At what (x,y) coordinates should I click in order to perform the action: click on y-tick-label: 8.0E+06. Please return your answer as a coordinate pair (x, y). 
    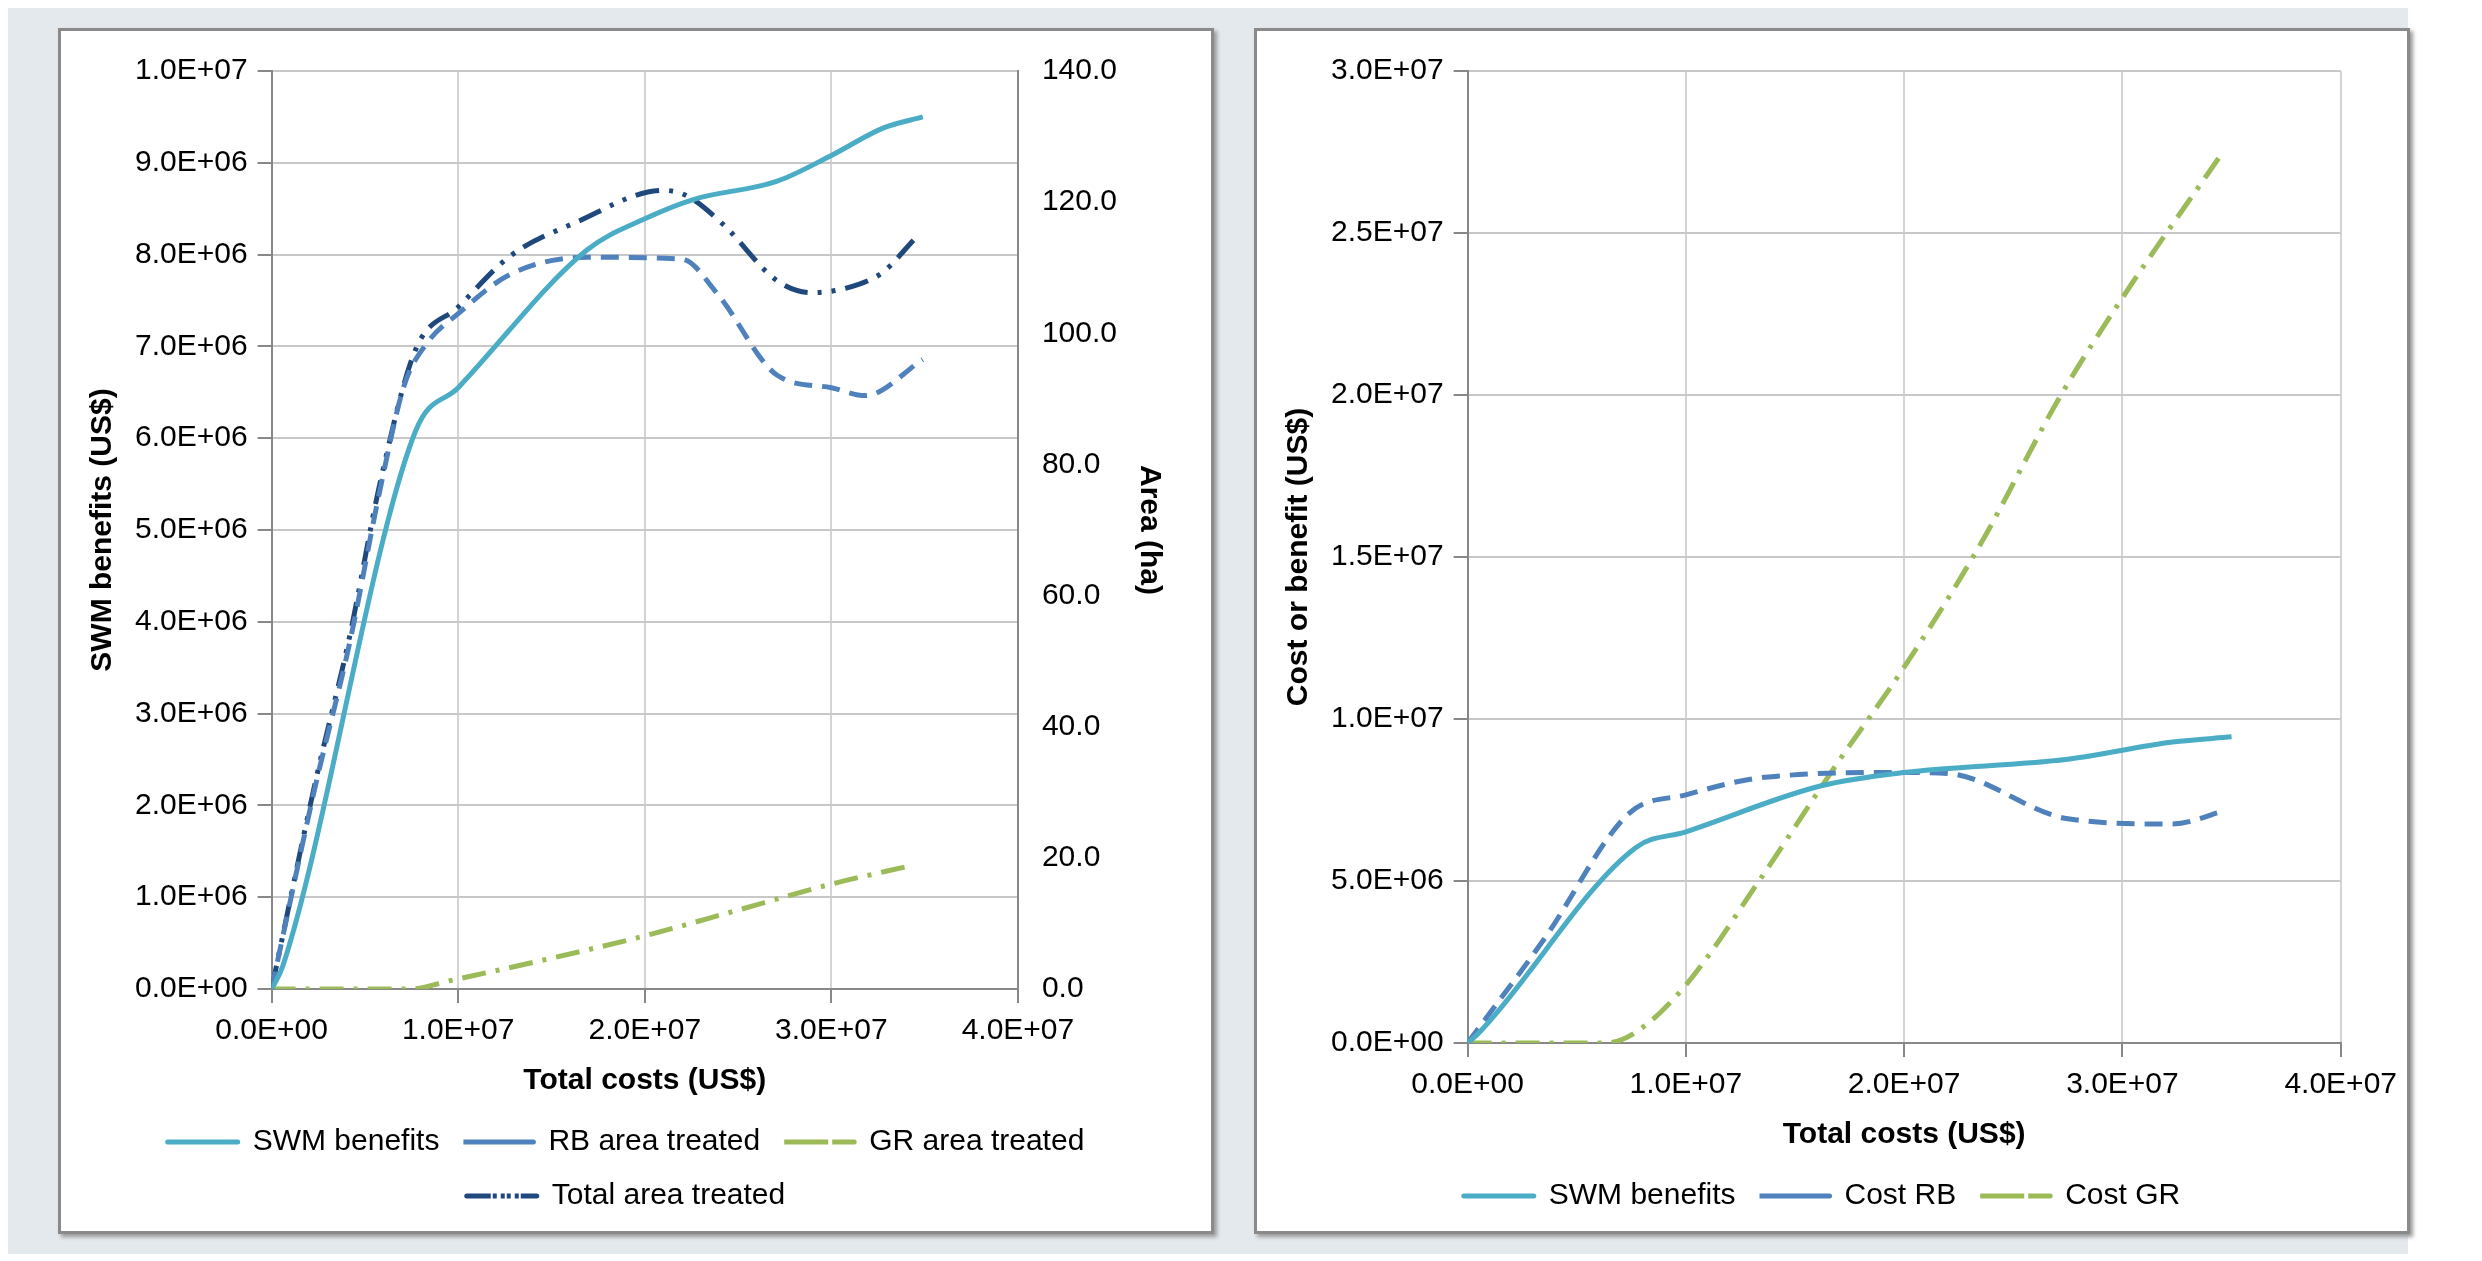
    Looking at the image, I should click on (191, 252).